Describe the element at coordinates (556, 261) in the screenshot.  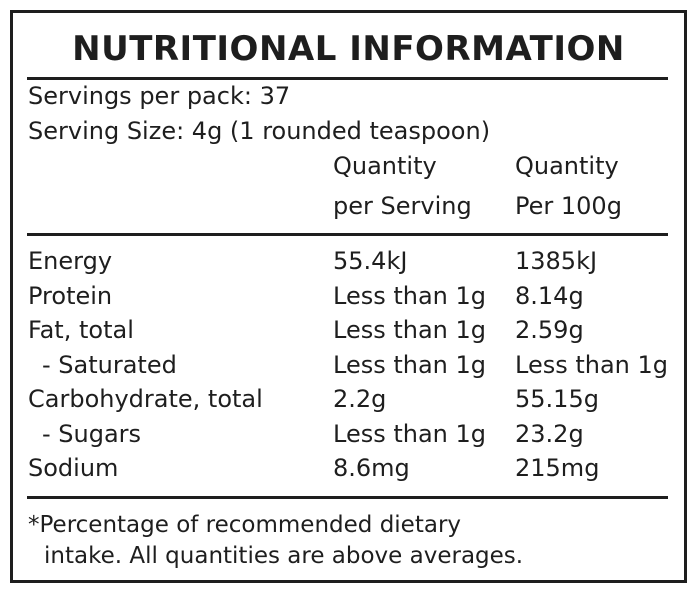
I see `per-100g-value: 1385kJ` at that location.